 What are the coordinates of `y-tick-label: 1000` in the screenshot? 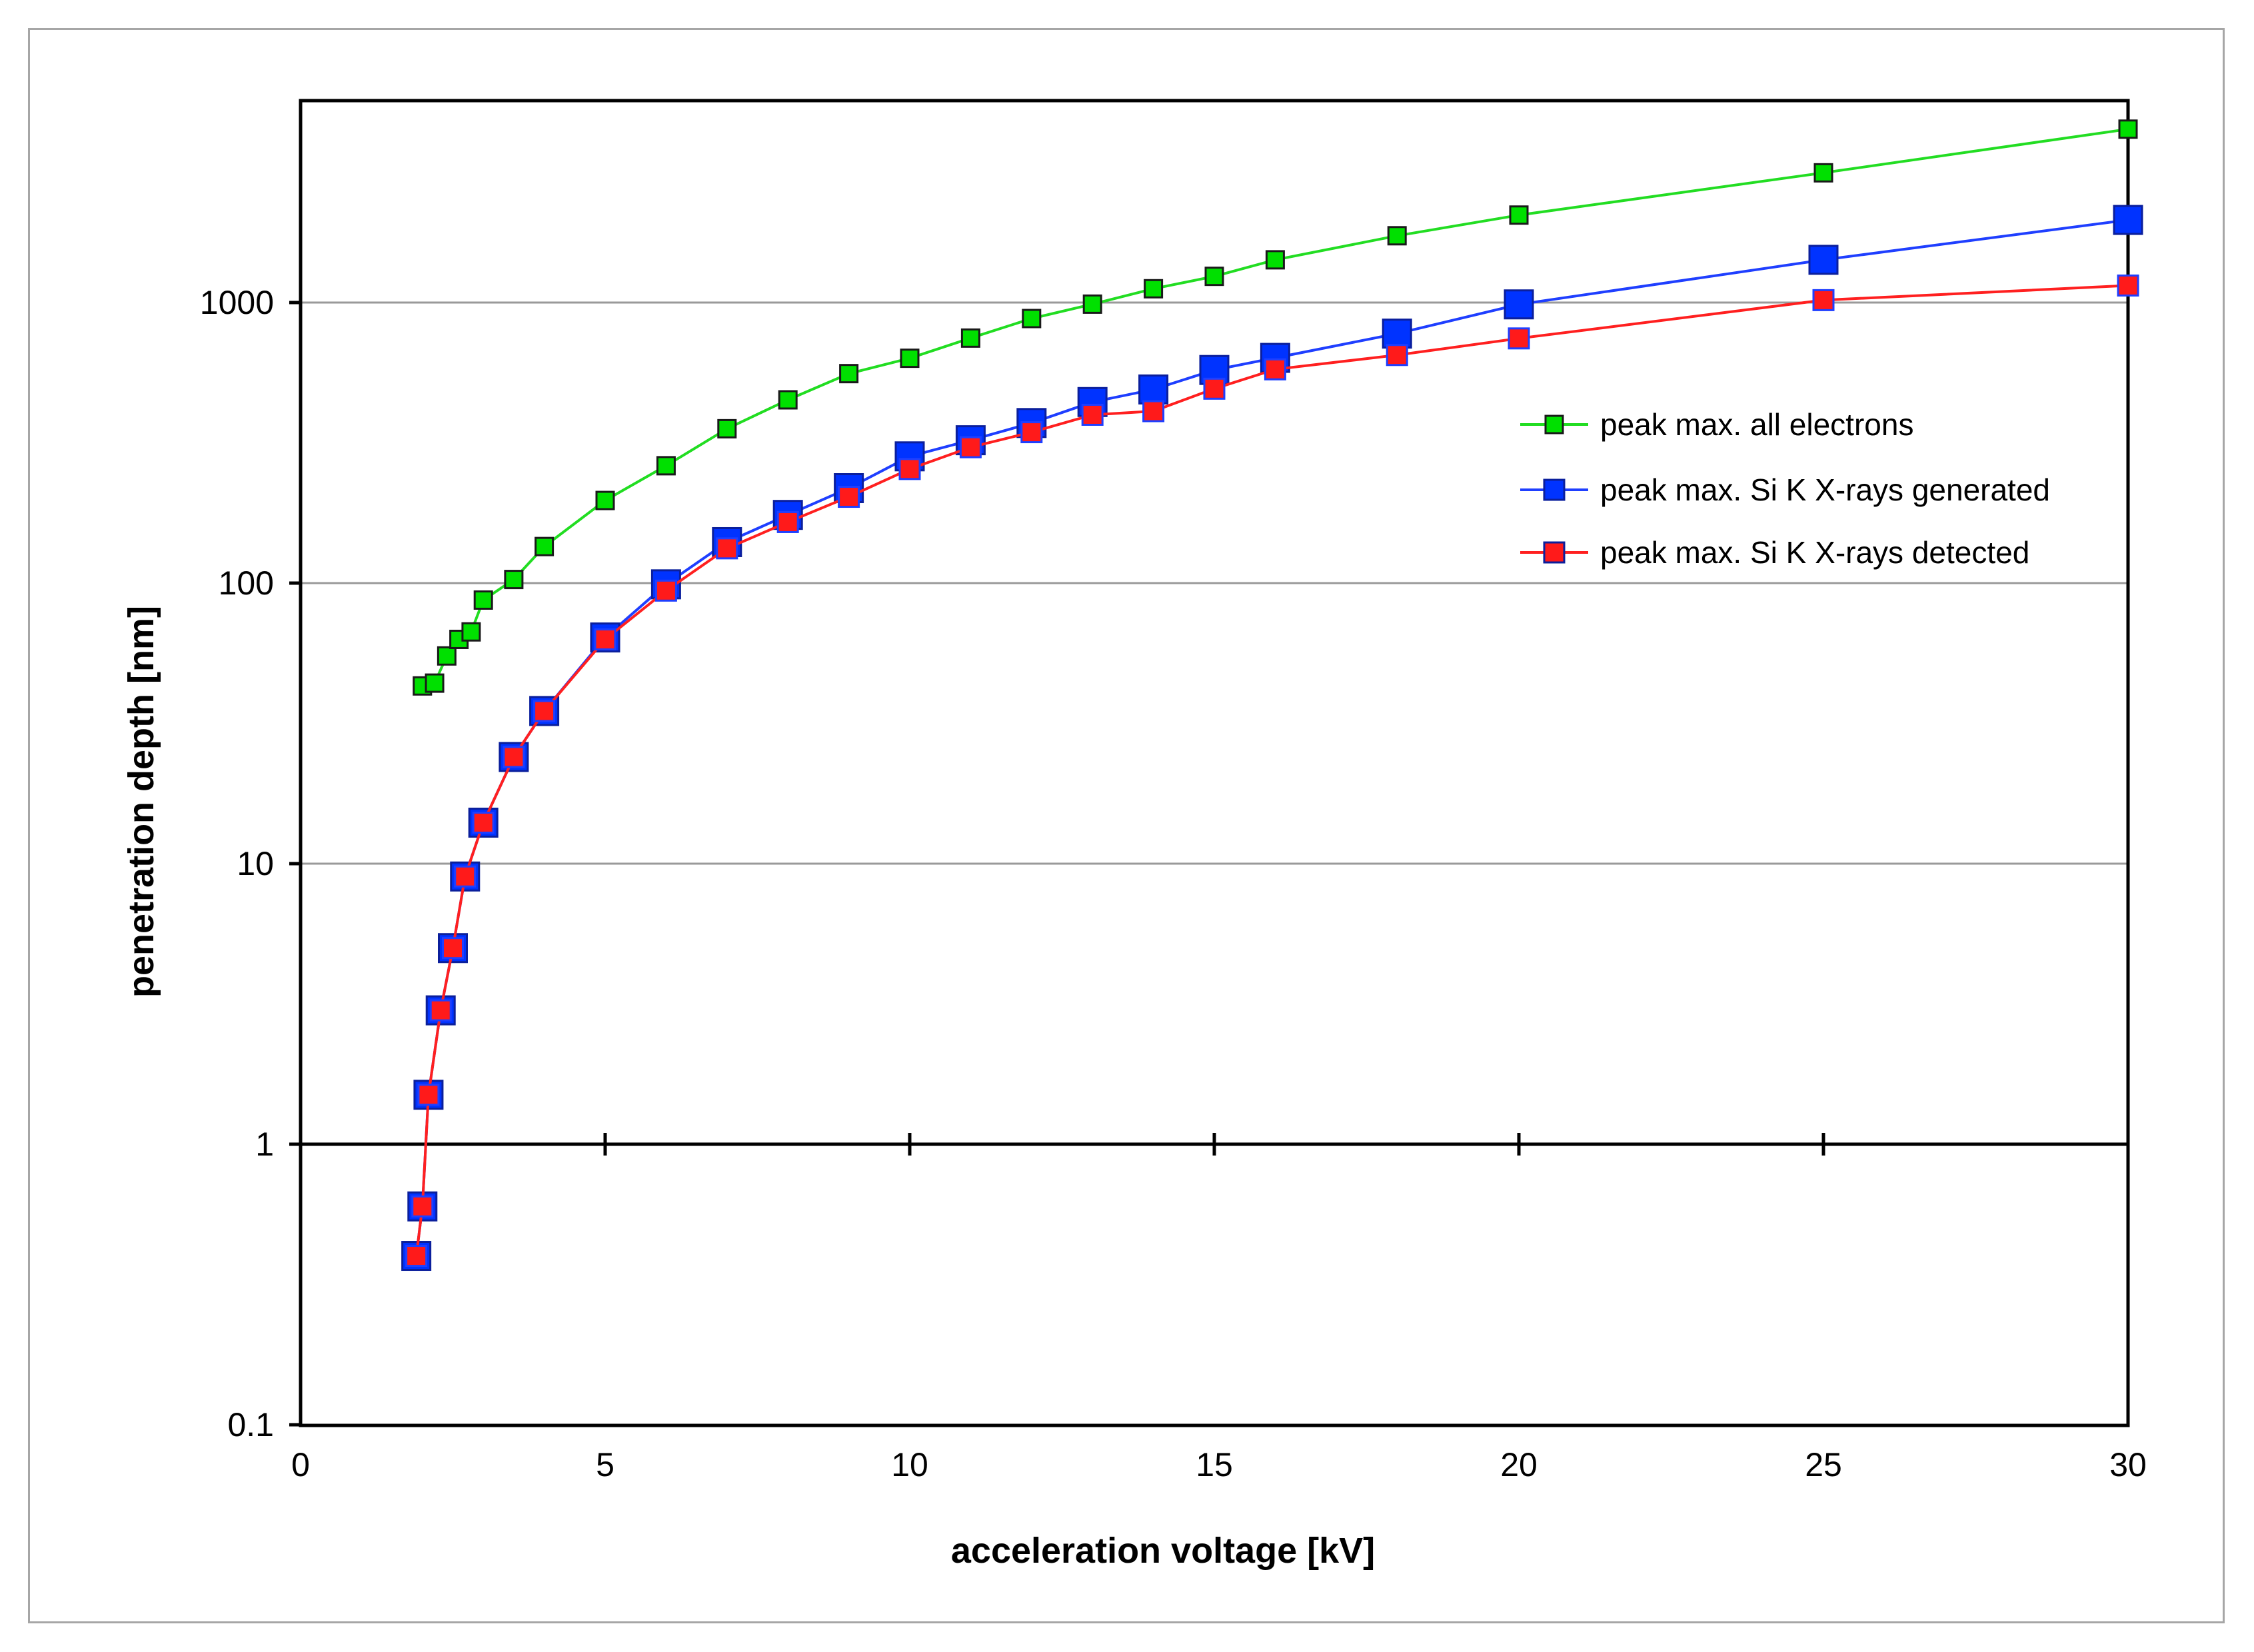 It's located at (237, 302).